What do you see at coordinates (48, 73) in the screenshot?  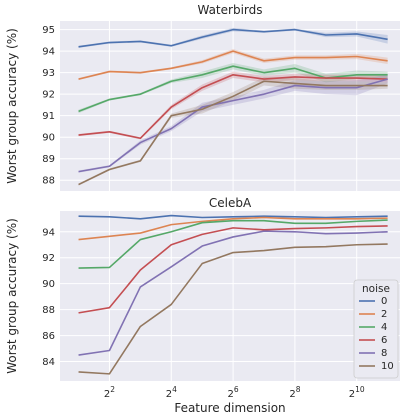 I see `y-tick-label: 93` at bounding box center [48, 73].